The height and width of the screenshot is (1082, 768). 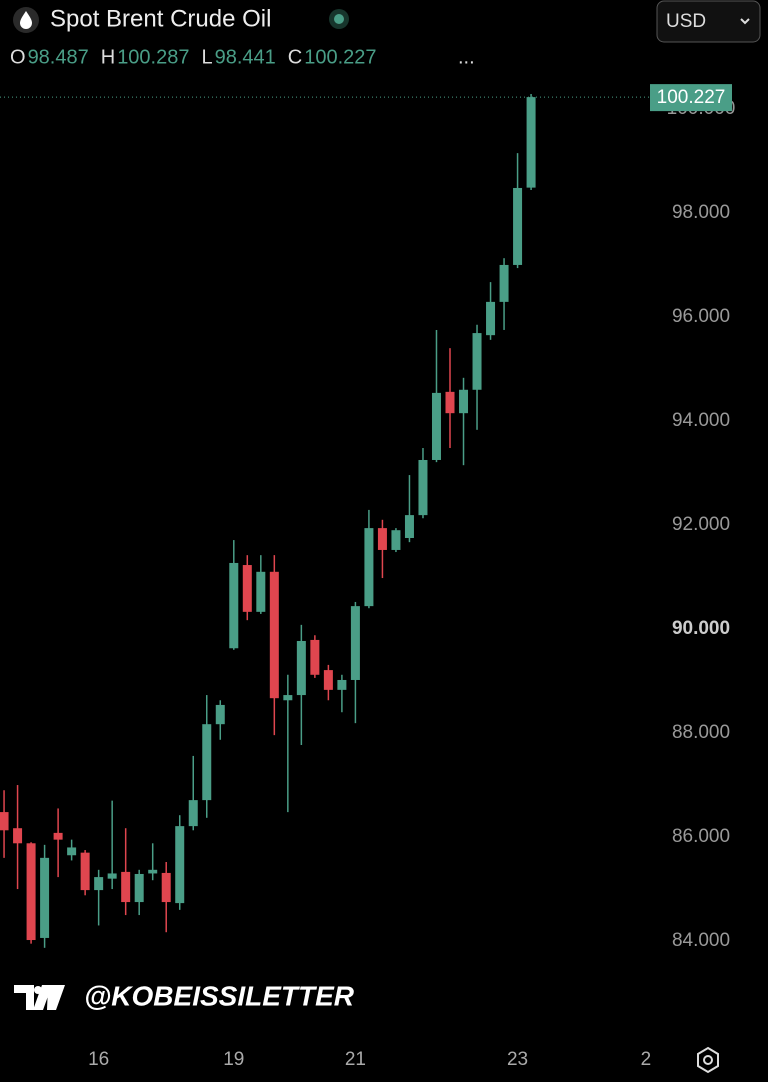 What do you see at coordinates (56, 997) in the screenshot?
I see `tv-logo-part` at bounding box center [56, 997].